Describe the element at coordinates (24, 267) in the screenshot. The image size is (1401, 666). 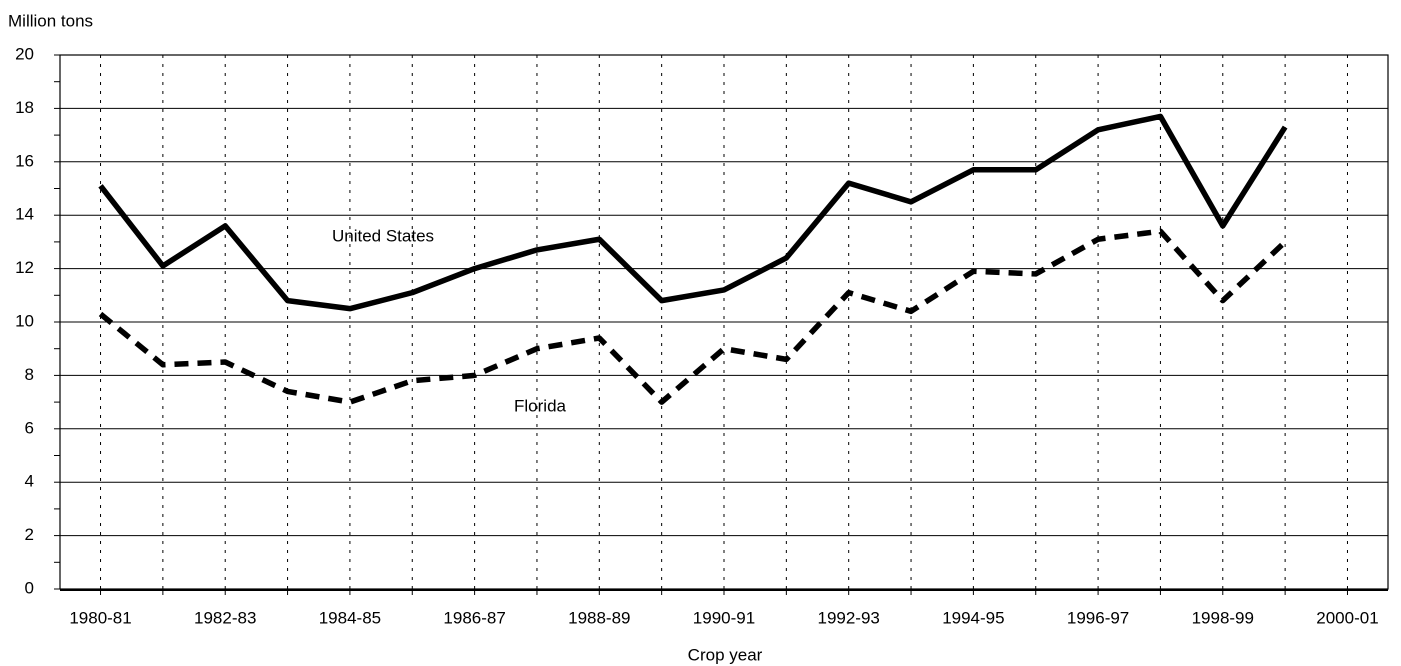
I see `y-tick-label: 12` at that location.